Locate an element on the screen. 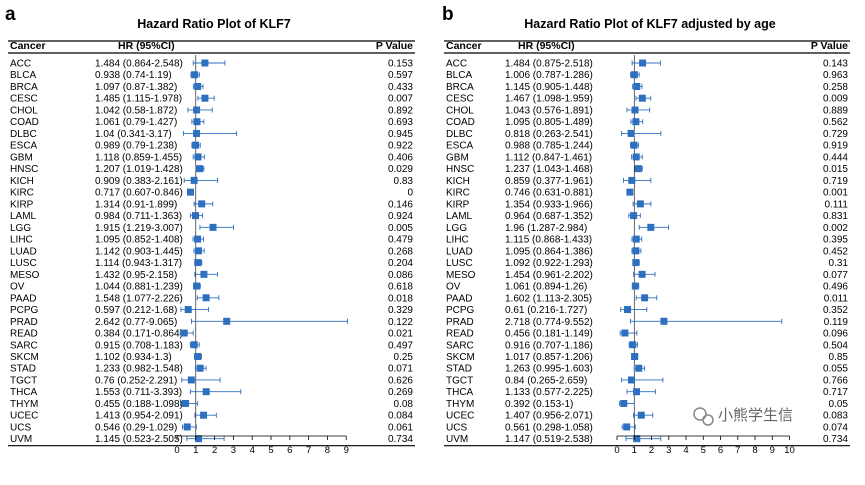  p-value-text: 0.007 is located at coordinates (400, 99).